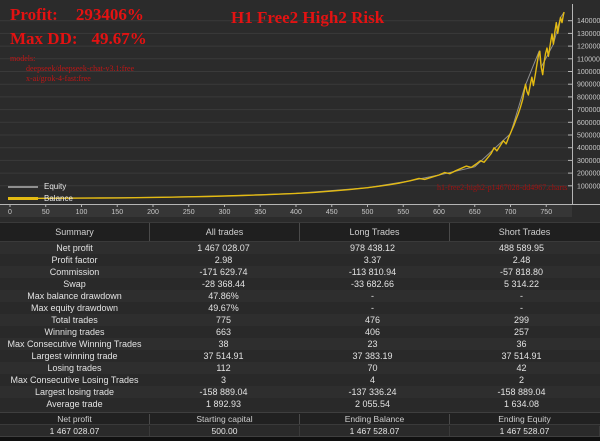 The image size is (600, 441). I want to click on row-value: 47.86%, so click(223, 296).